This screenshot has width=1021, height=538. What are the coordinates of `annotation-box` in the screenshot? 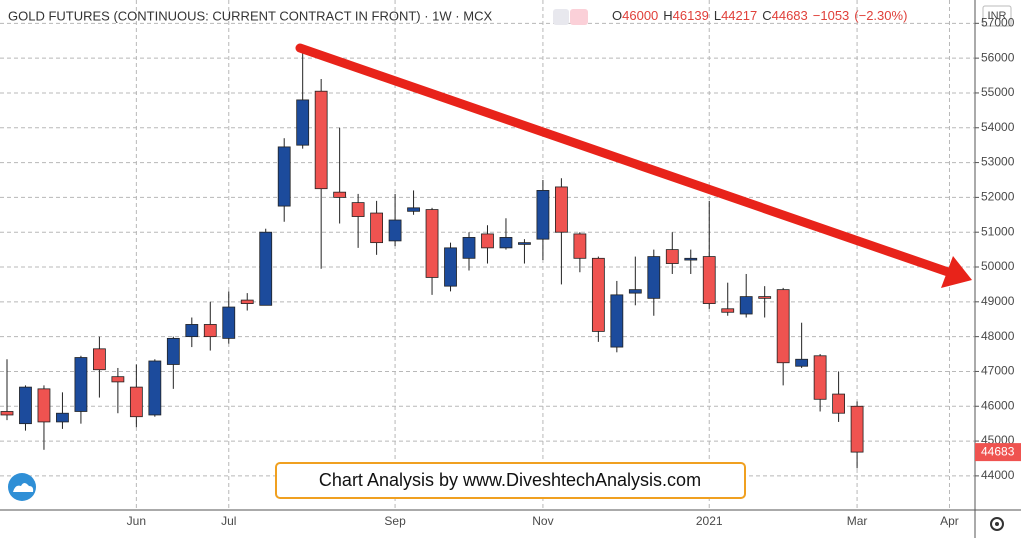 It's located at (510, 480).